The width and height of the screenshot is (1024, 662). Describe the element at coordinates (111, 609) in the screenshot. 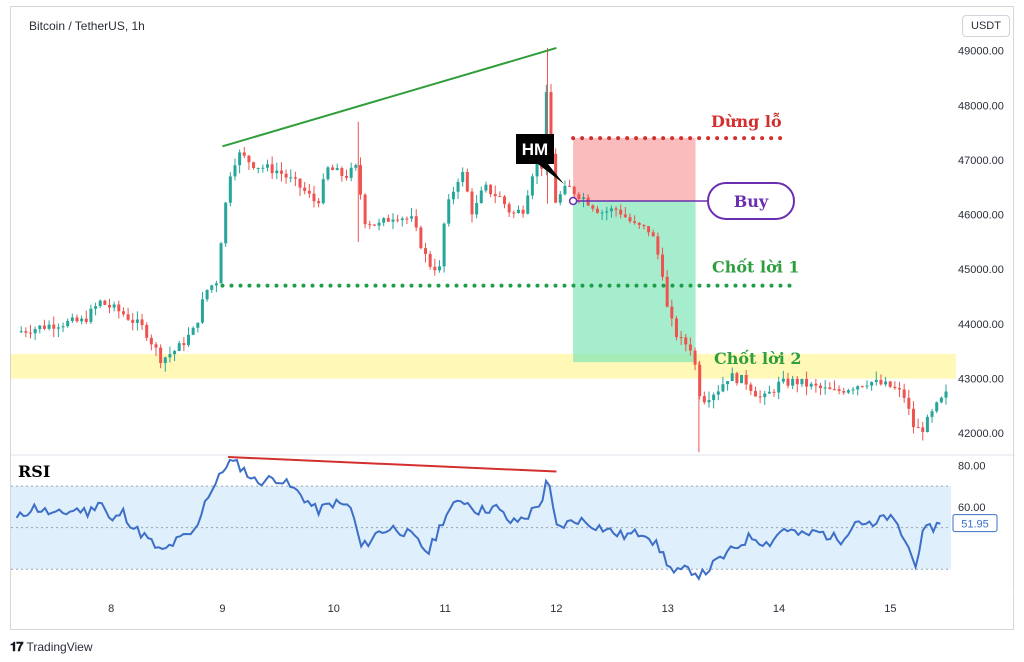

I see `time-tick-label: 8` at that location.